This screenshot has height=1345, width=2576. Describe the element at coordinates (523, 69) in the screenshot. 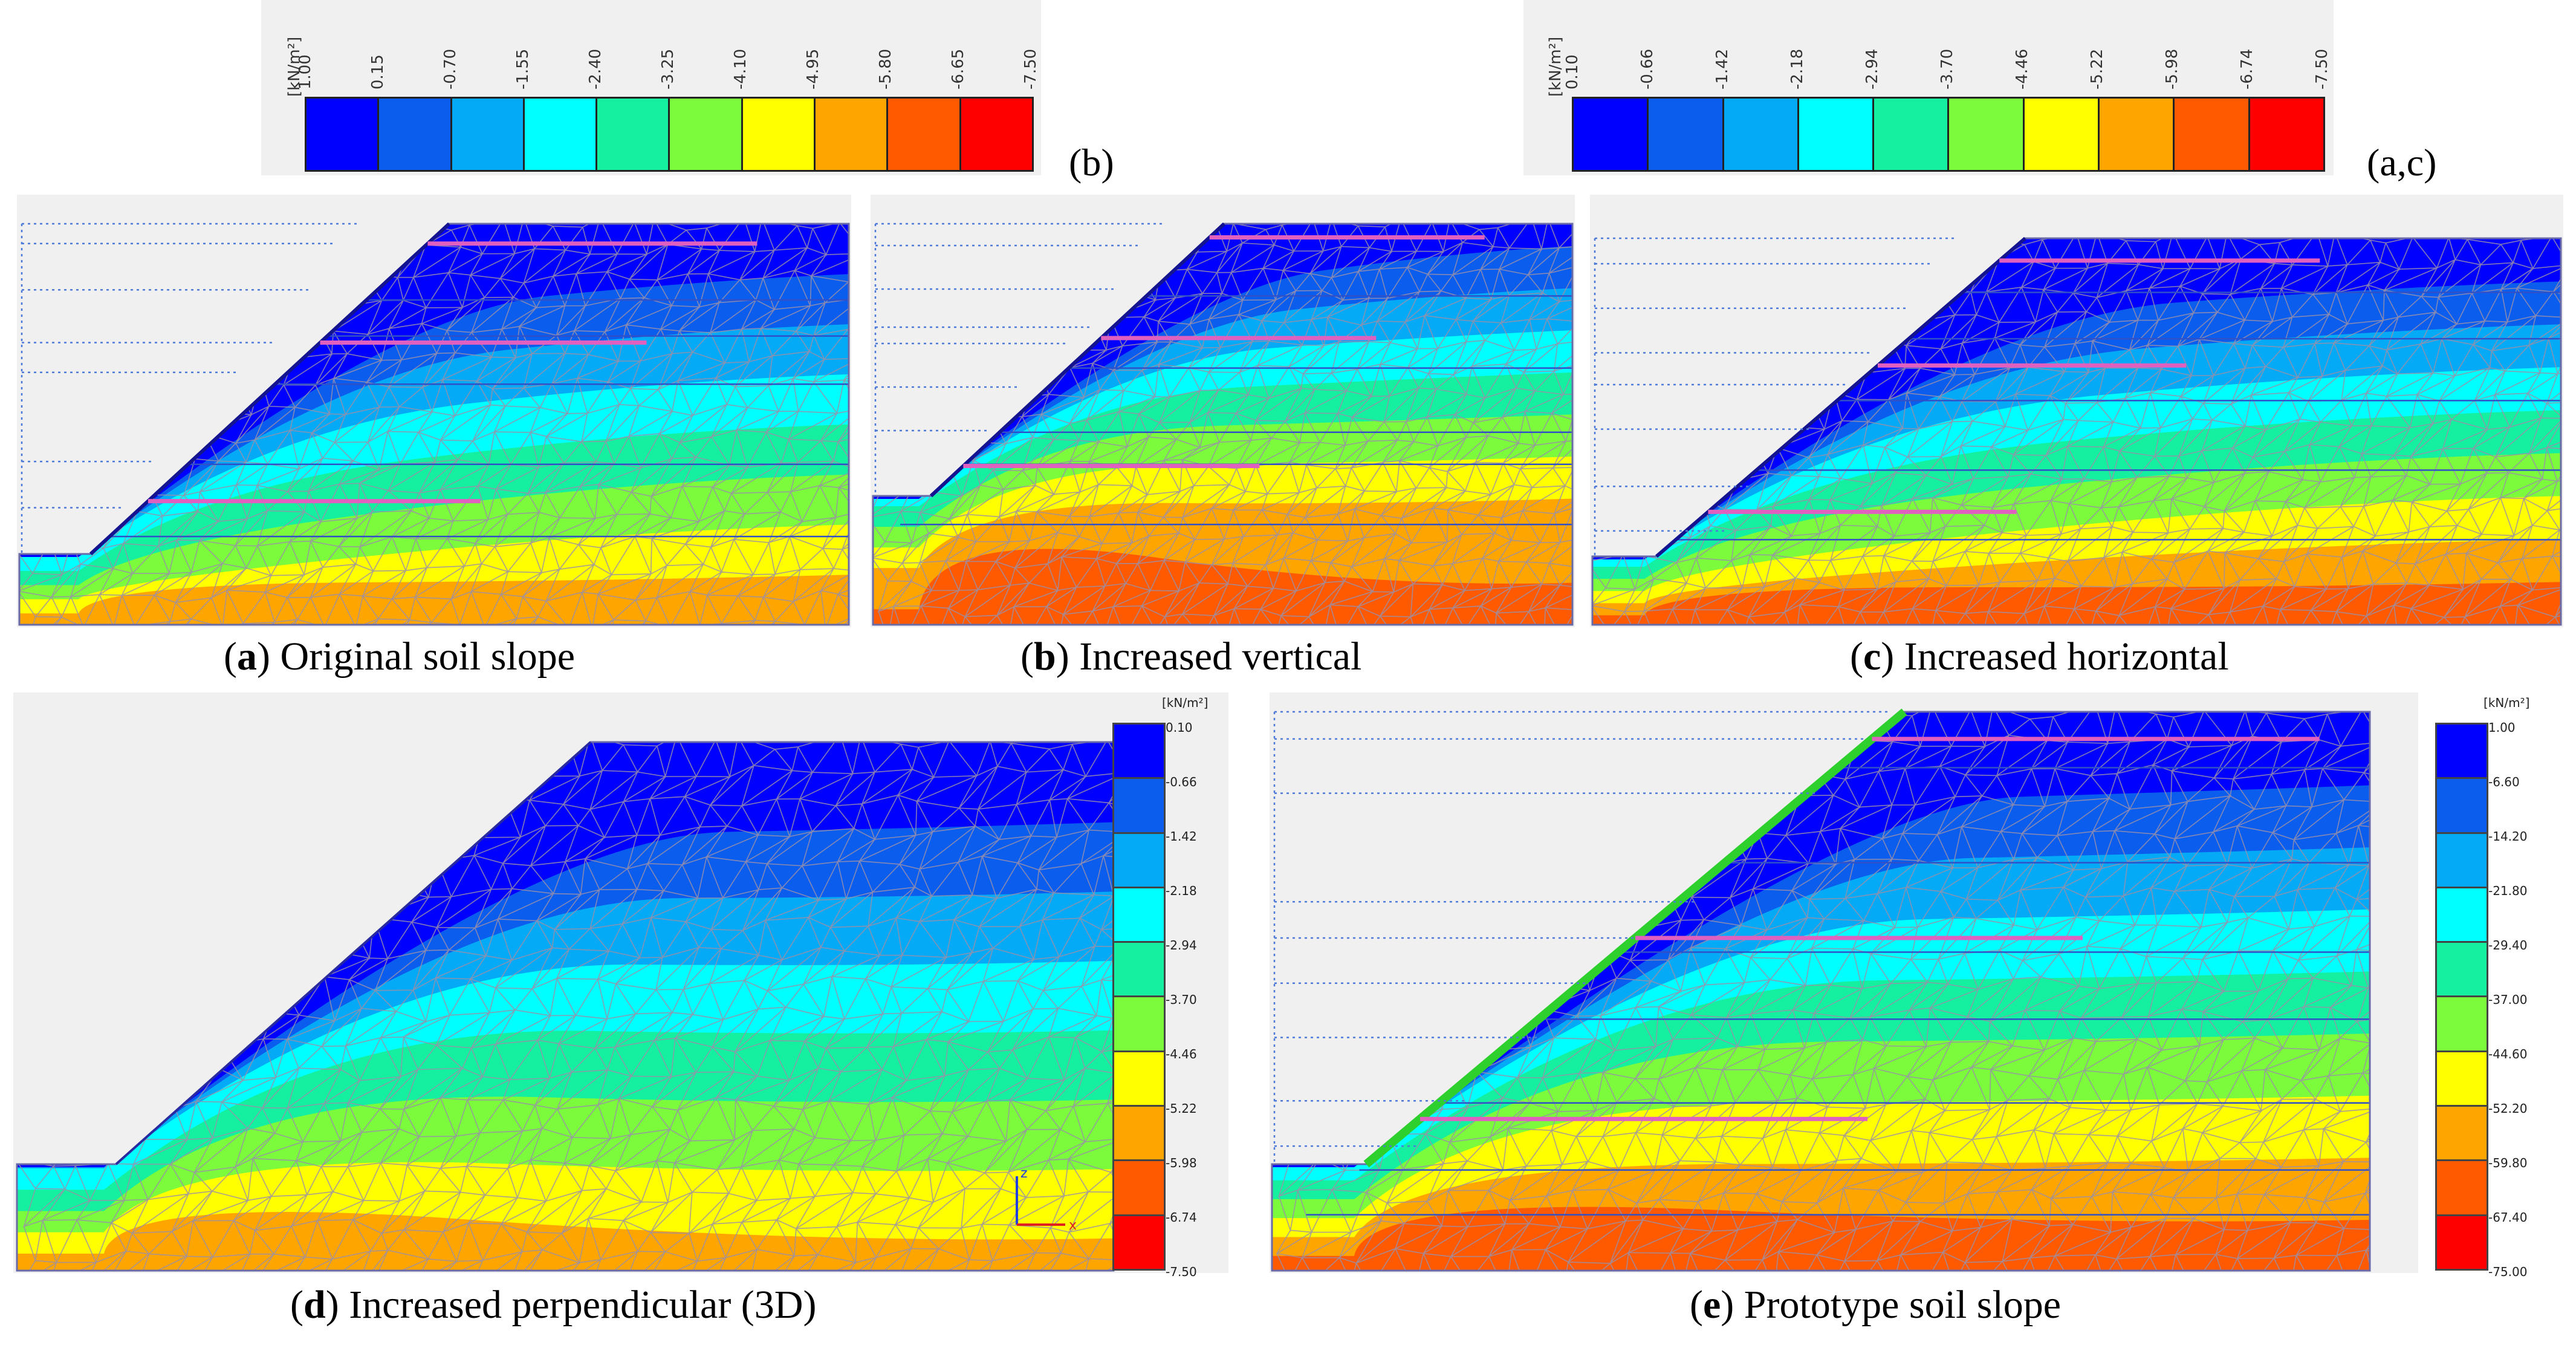

I see `legend-tick-label: -1.55` at that location.